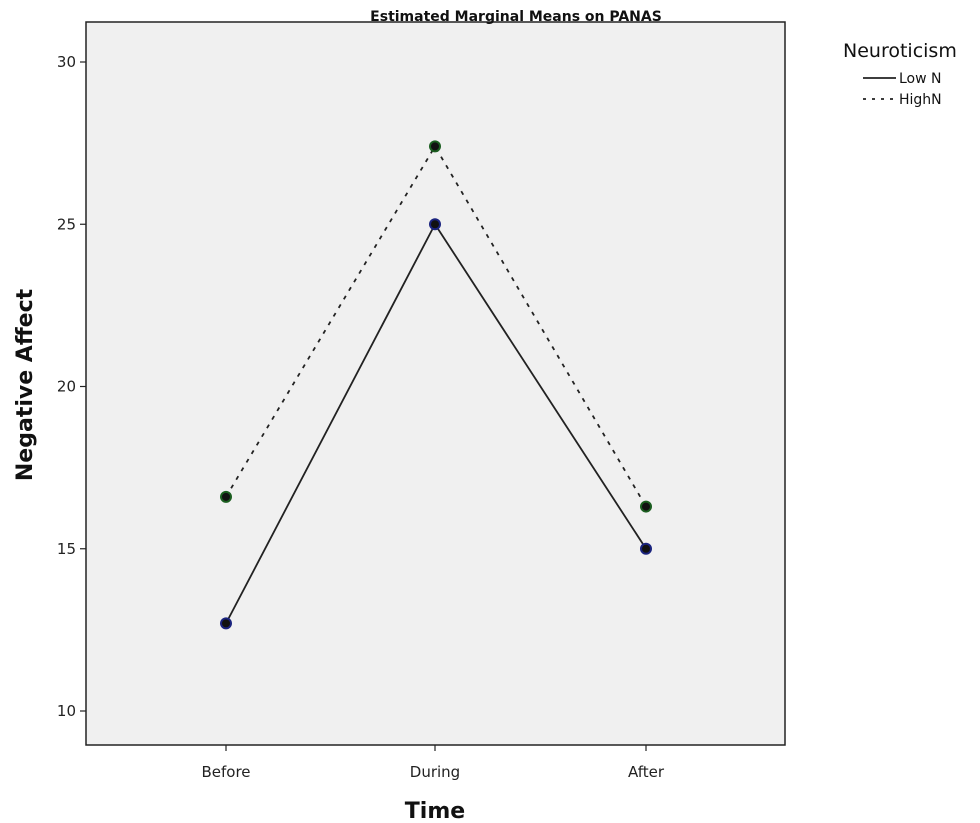 Image resolution: width=980 pixels, height=823 pixels. Describe the element at coordinates (225, 772) in the screenshot. I see `x-tick-label: Before` at that location.